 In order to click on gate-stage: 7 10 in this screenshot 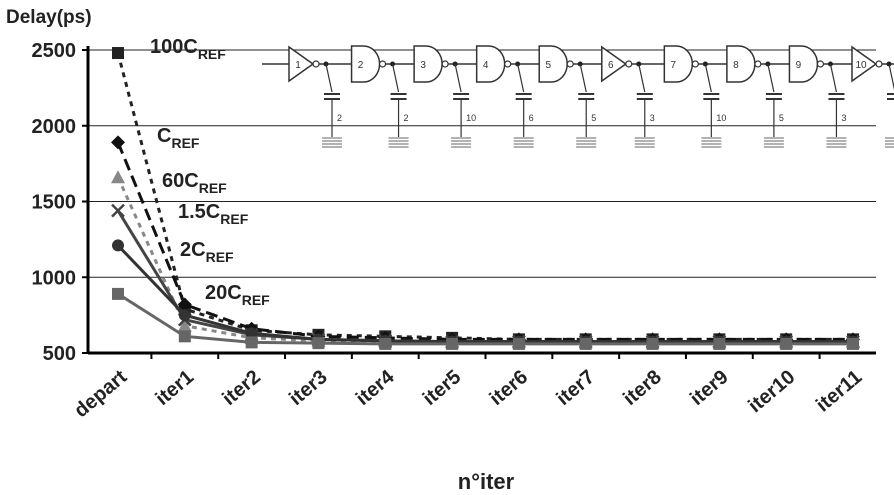, I will do `click(695, 96)`.